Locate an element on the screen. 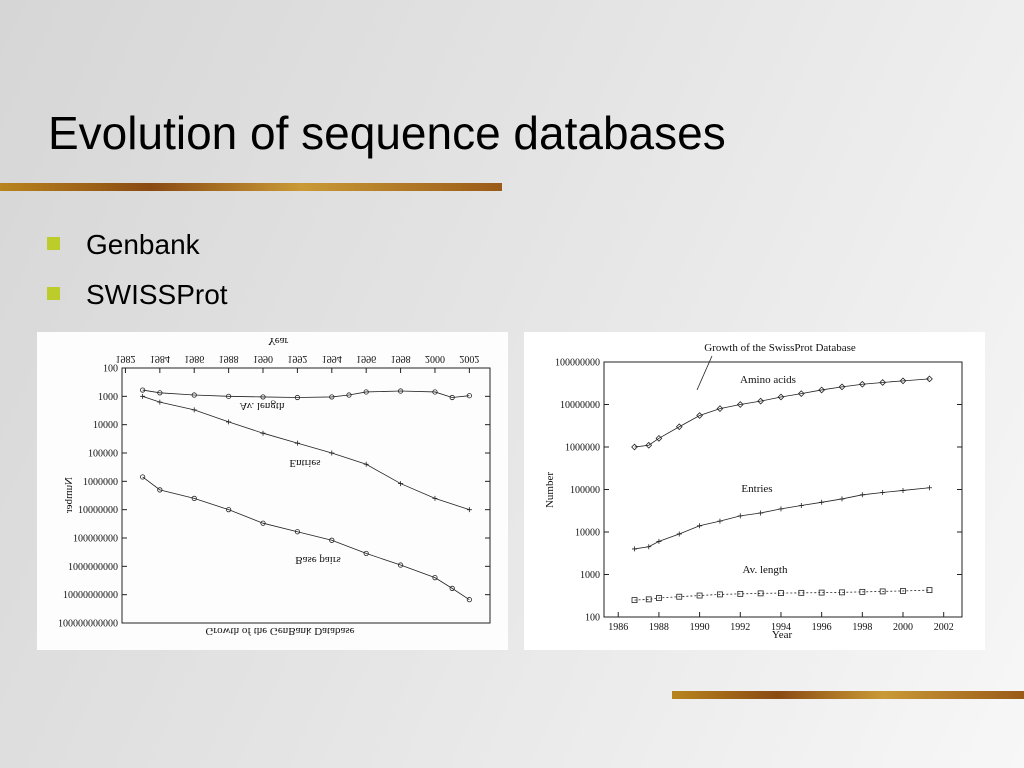  y-tick-label: 100000000 is located at coordinates (95, 539).